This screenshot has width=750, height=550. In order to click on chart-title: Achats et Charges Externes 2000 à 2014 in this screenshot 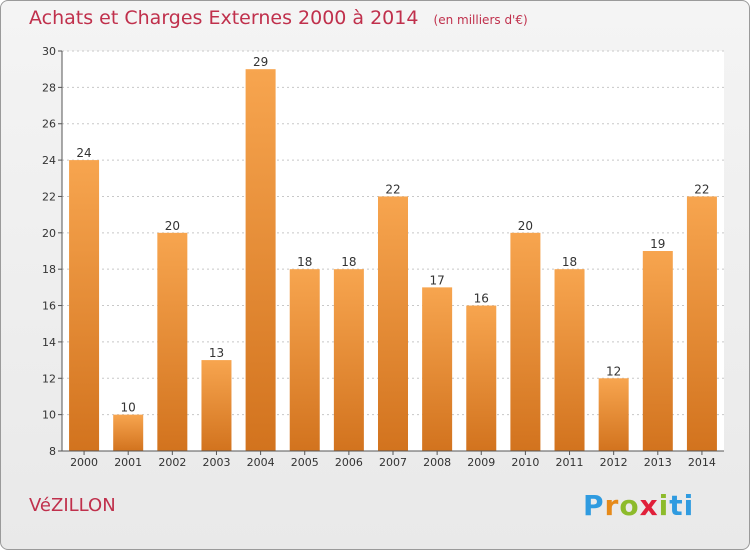, I will do `click(224, 18)`.